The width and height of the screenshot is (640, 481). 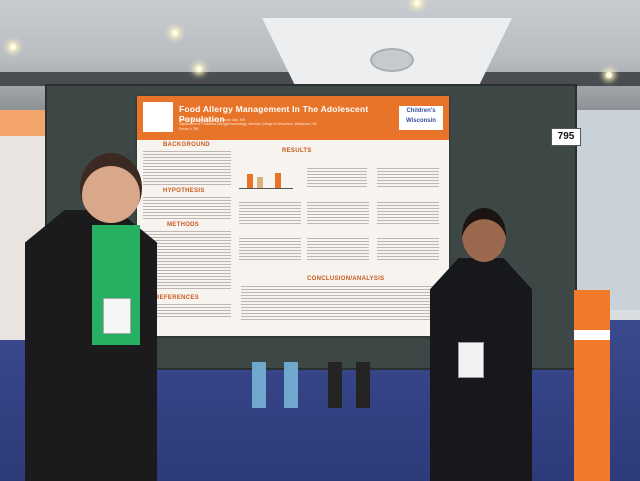 I want to click on childrens-wisconsin-logo: Children's Wisconsin, so click(x=421, y=118).